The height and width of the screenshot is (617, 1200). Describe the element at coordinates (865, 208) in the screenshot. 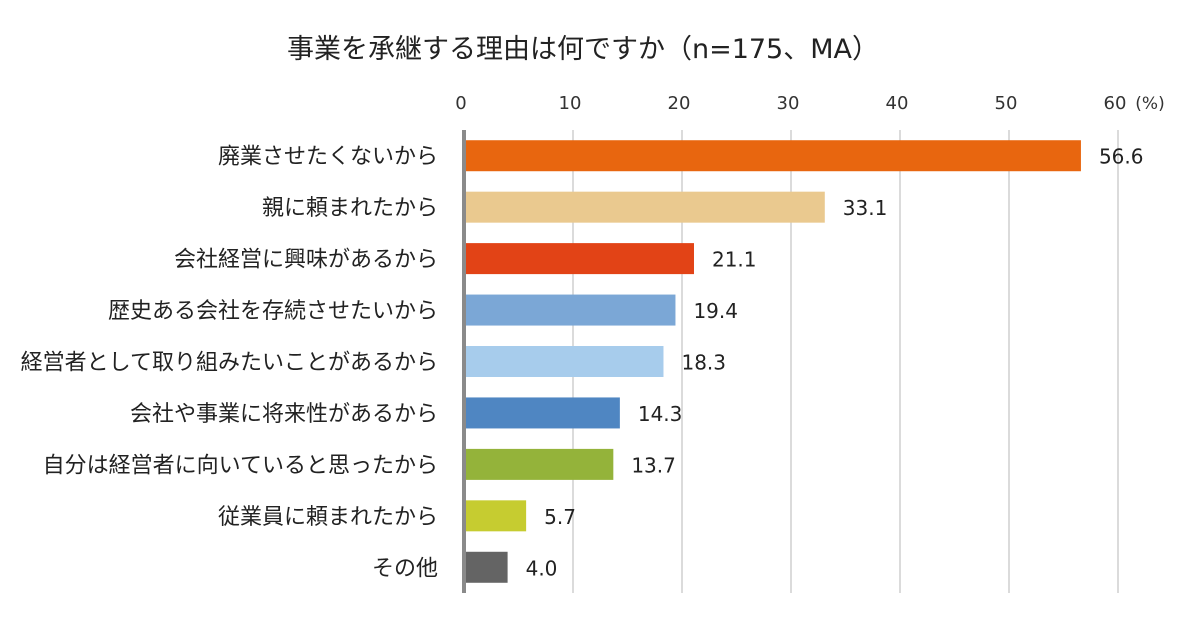

I see `value-label-2: 33.1` at that location.